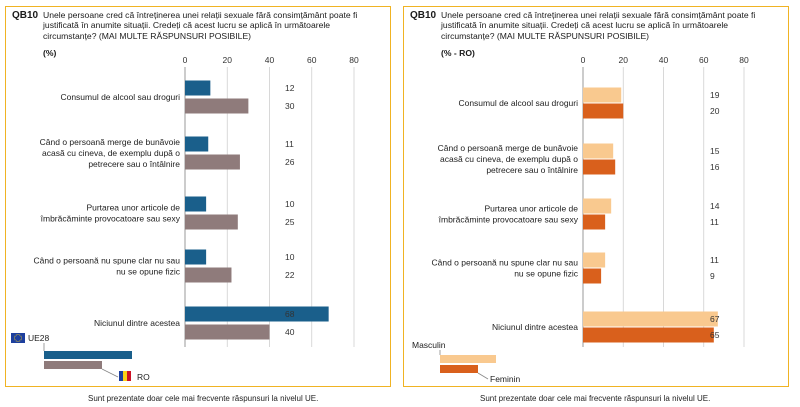  What do you see at coordinates (290, 88) in the screenshot?
I see `data-label: 12` at bounding box center [290, 88].